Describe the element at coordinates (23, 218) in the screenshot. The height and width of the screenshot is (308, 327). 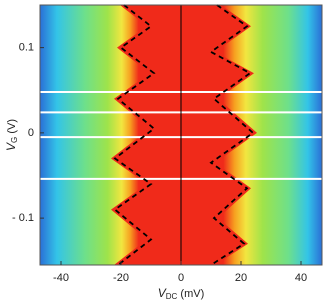
I see `y-tick-label: - 0.1` at that location.